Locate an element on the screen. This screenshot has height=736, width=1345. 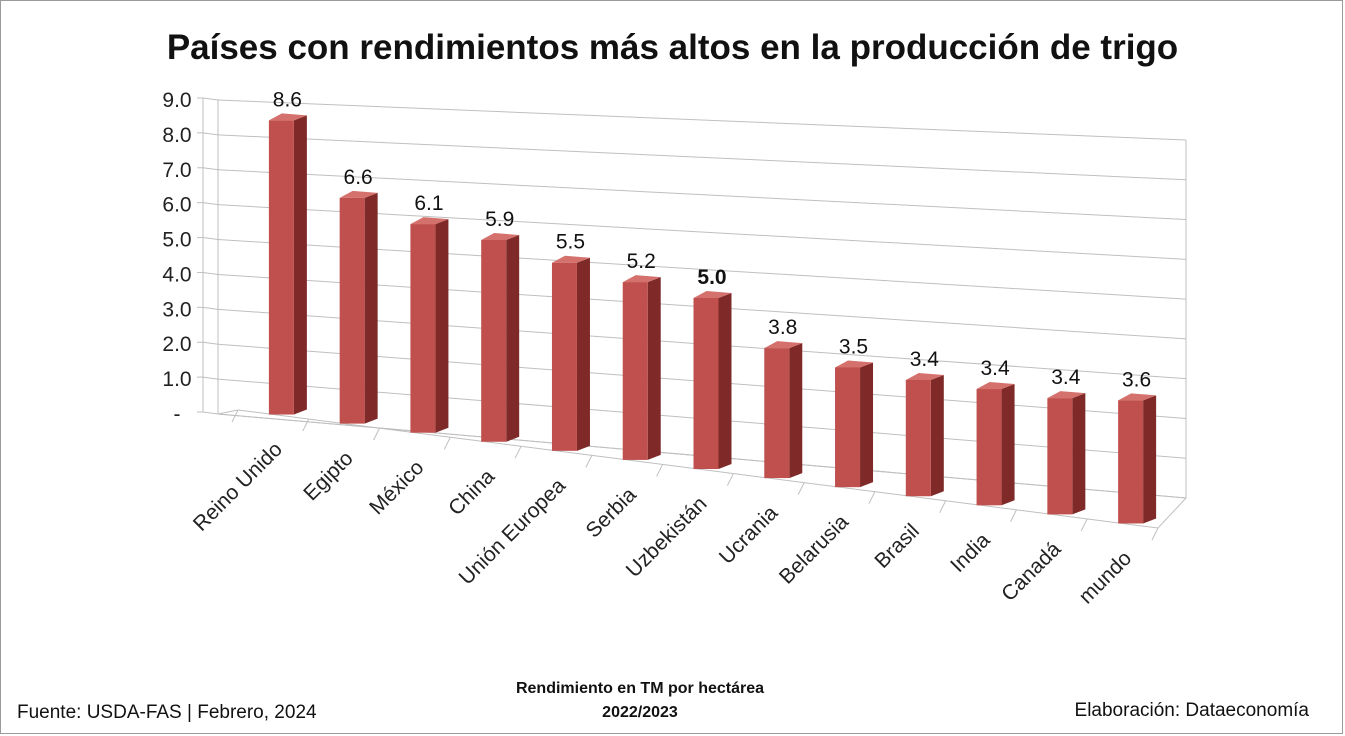
category-label: China is located at coordinates (471, 492).